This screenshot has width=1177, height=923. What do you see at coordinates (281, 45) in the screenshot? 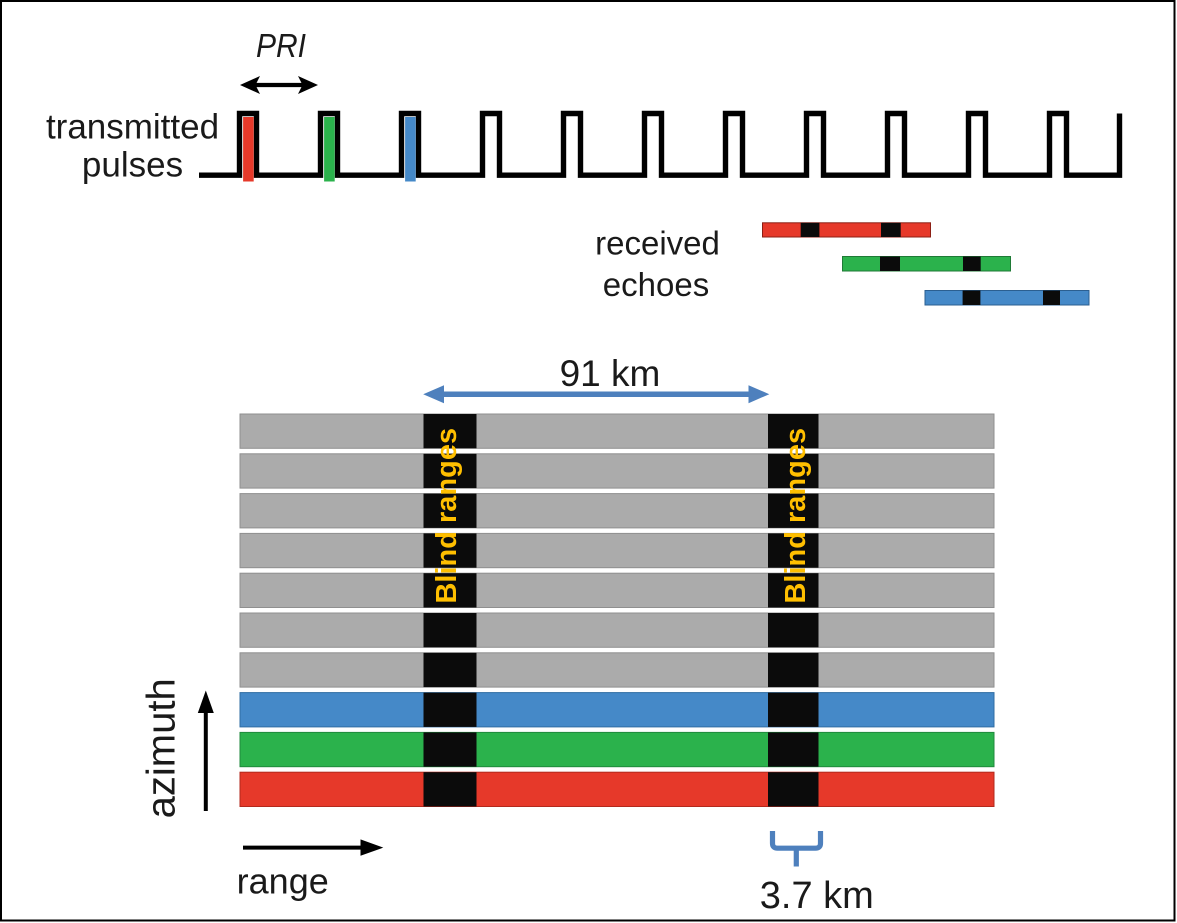
I see `svg-text: PRI` at bounding box center [281, 45].